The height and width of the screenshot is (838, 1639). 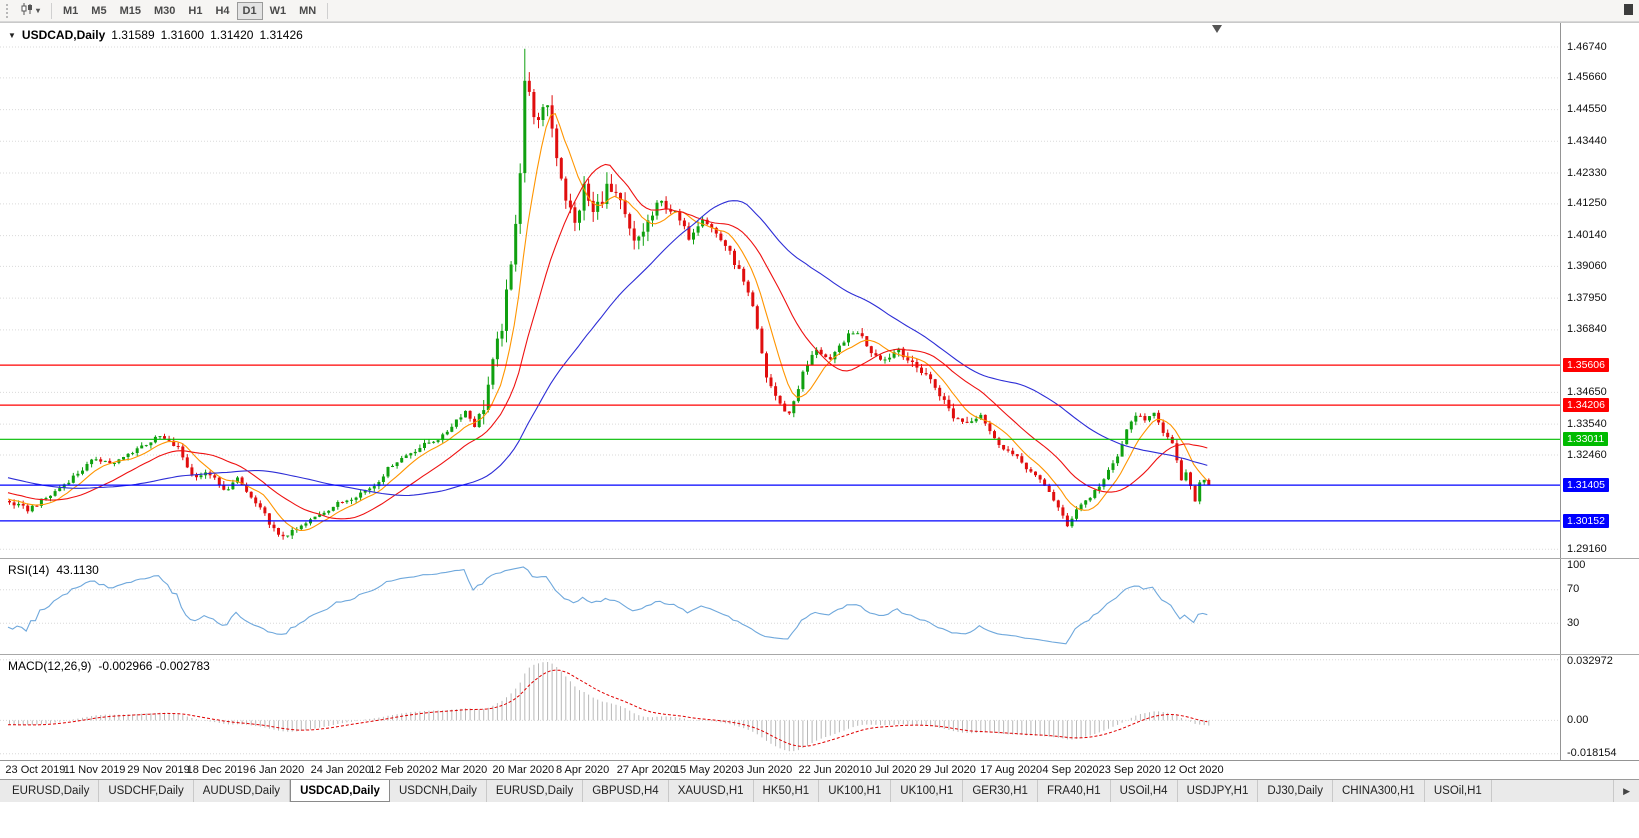 What do you see at coordinates (1587, 203) in the screenshot?
I see `price-axis-label: 1.41250` at bounding box center [1587, 203].